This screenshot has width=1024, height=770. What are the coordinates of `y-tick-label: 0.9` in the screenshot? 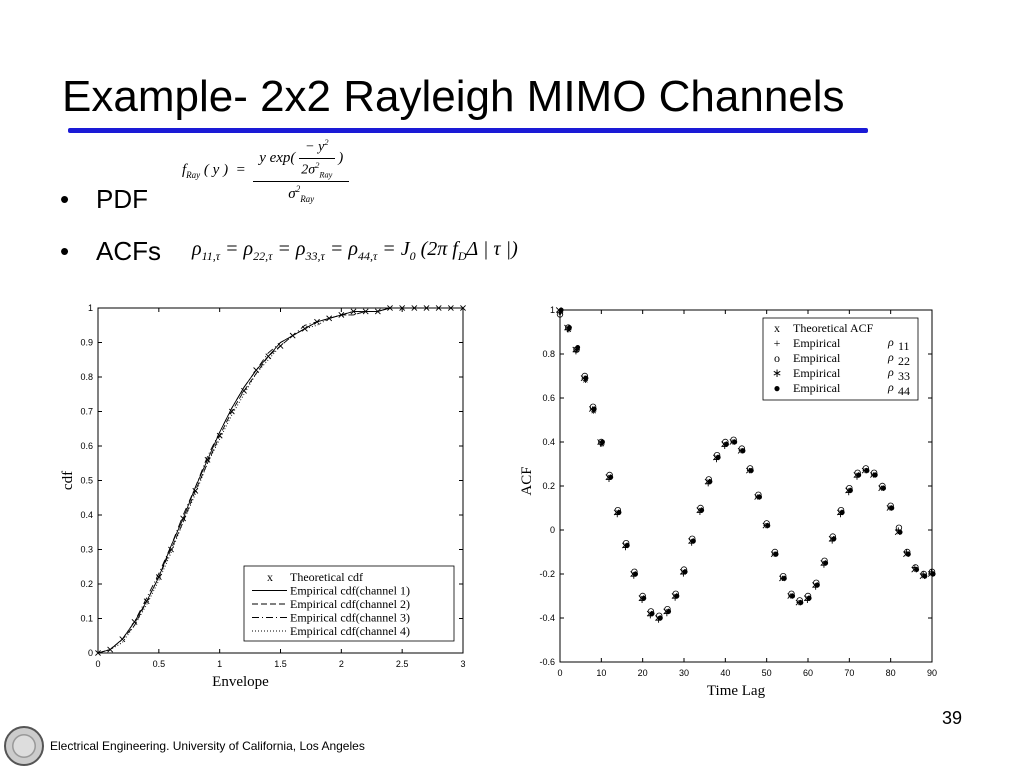 It's located at (86, 343).